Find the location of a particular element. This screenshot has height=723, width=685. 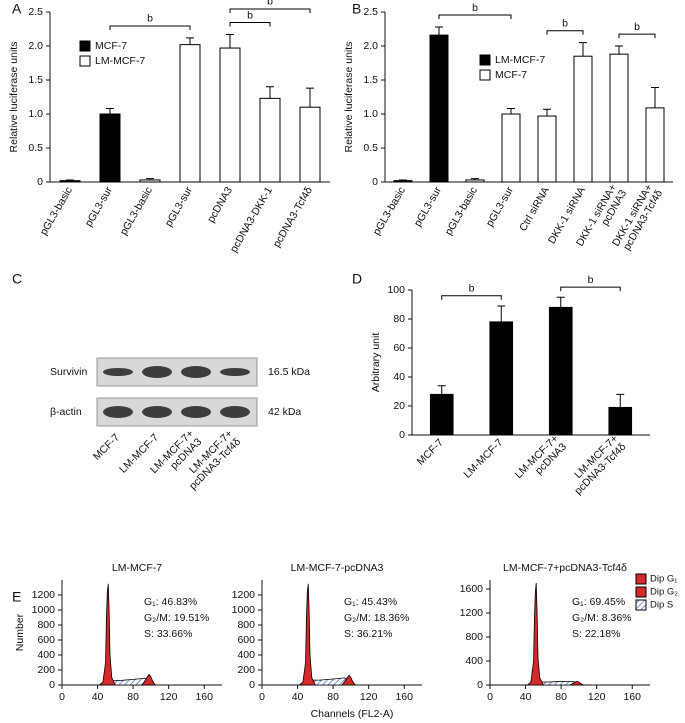

x-tick-label: LM-MCF-7+pcDNA3 is located at coordinates (540, 460).